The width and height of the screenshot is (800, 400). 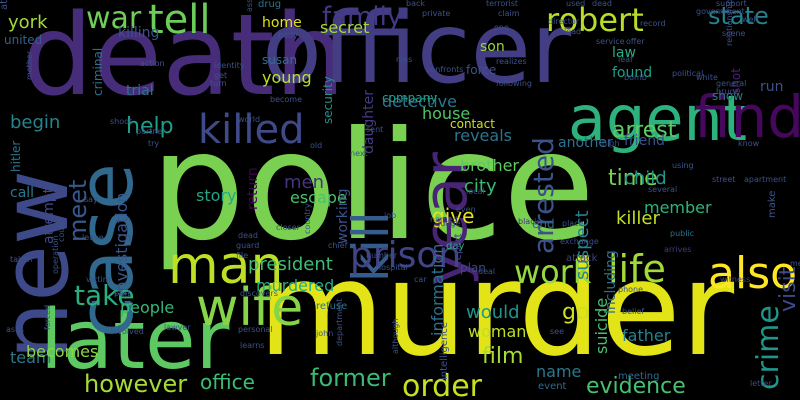 I want to click on cloud-word: secret, so click(x=345, y=27).